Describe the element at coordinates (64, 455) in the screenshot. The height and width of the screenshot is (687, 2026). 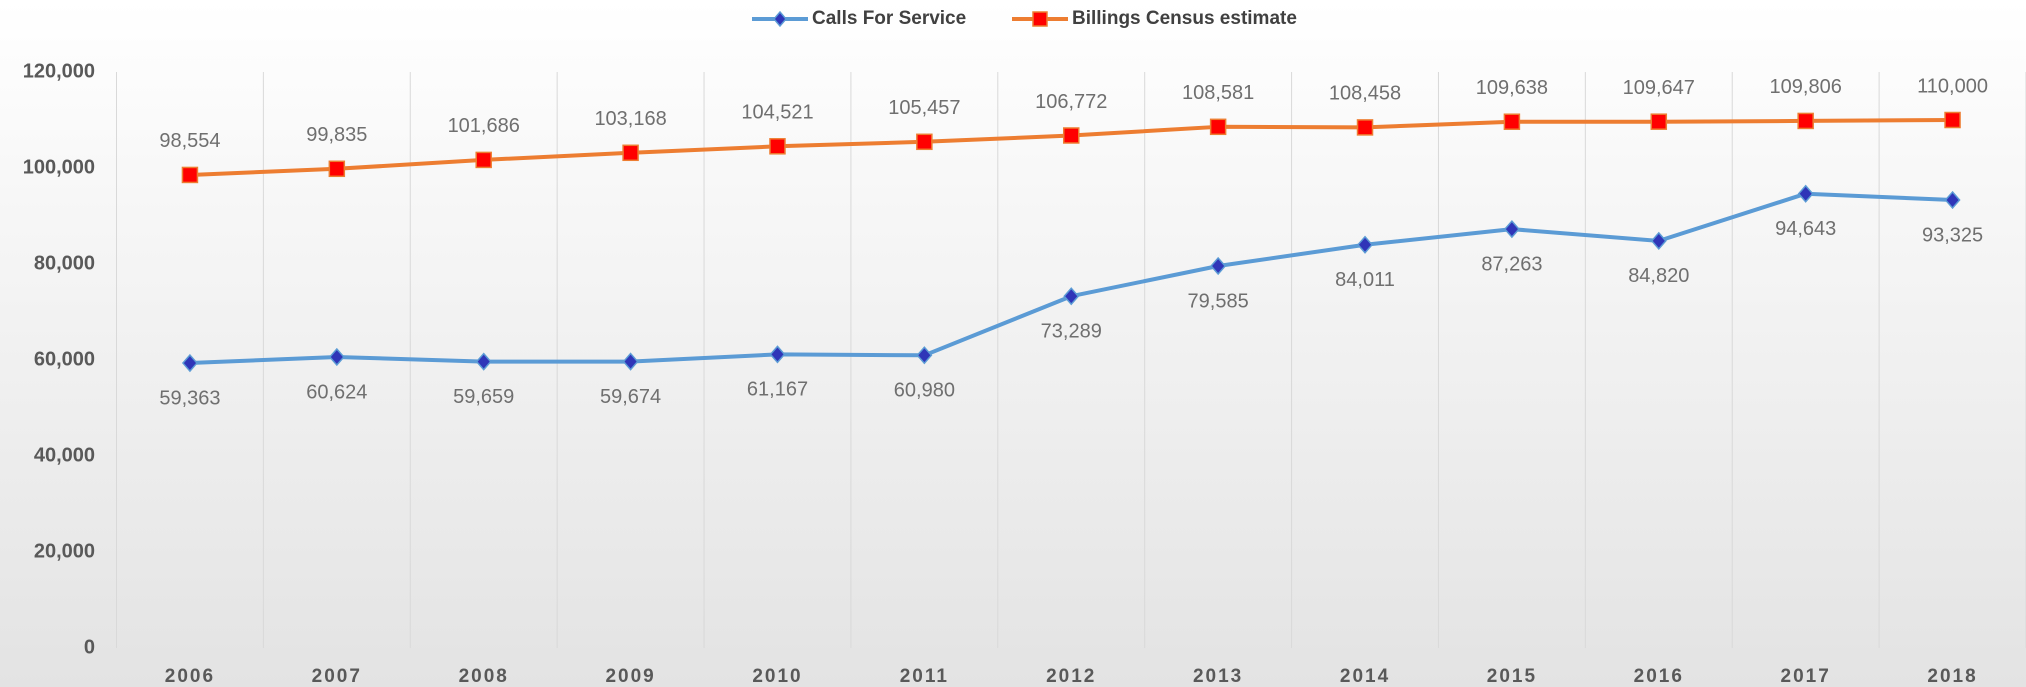
I see `y-tick-label: 40,000` at that location.